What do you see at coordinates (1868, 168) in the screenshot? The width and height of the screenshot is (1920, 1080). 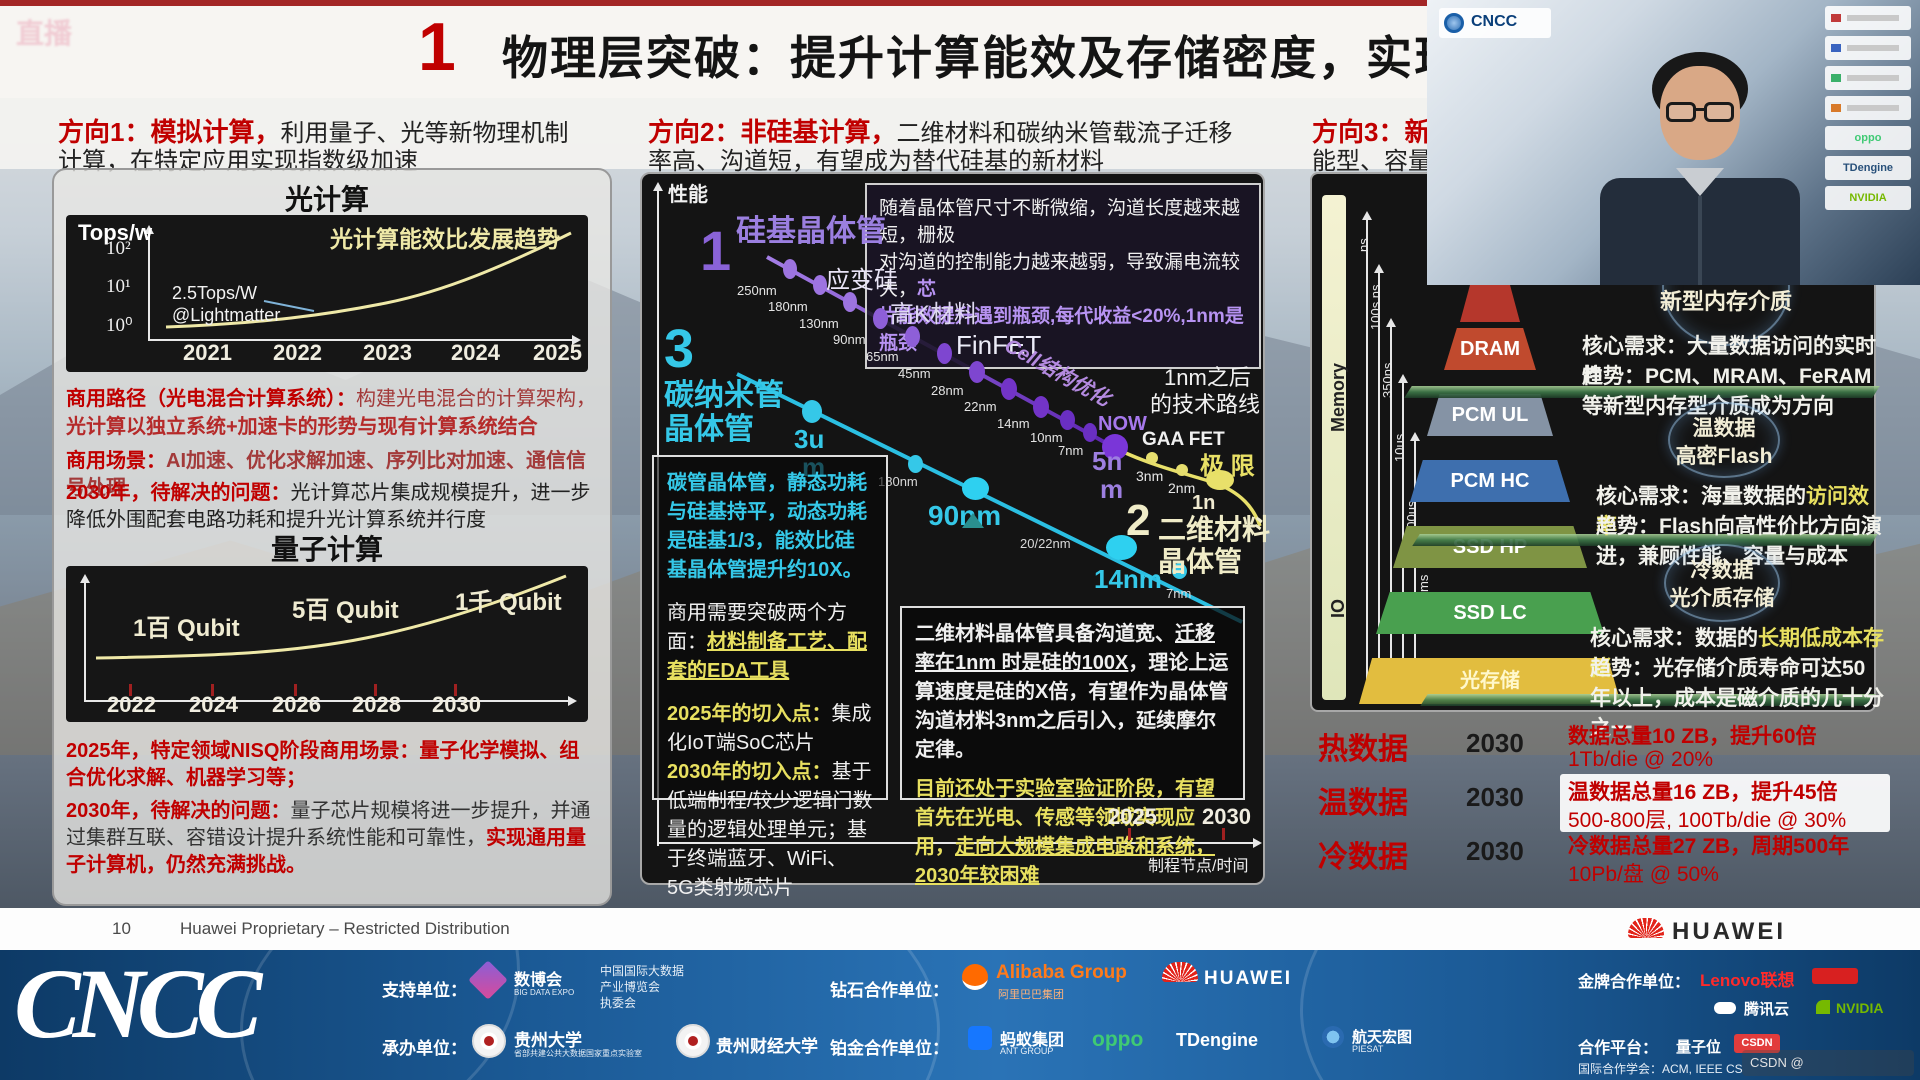 I see `wall-tdengine: TDengine` at bounding box center [1868, 168].